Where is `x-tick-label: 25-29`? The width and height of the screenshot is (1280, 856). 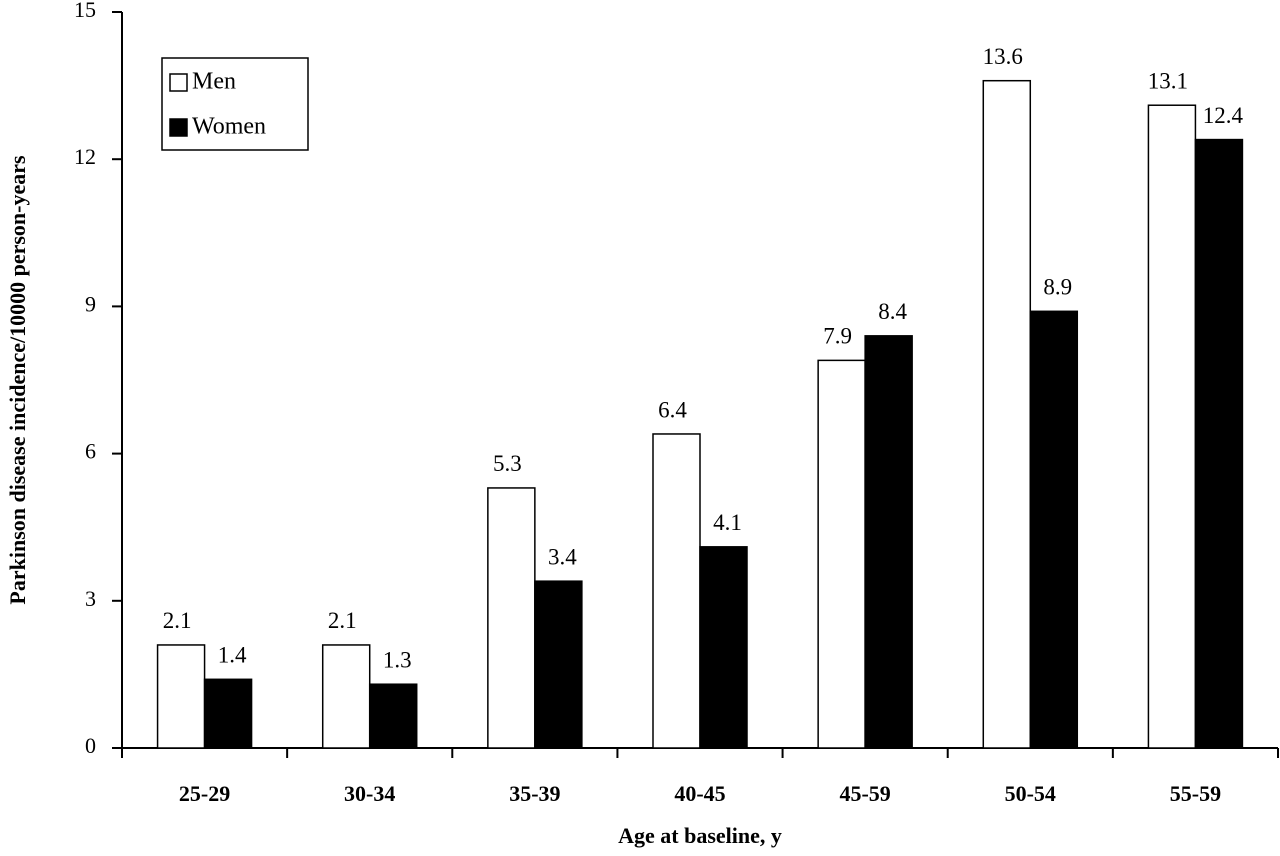
x-tick-label: 25-29 is located at coordinates (204, 793).